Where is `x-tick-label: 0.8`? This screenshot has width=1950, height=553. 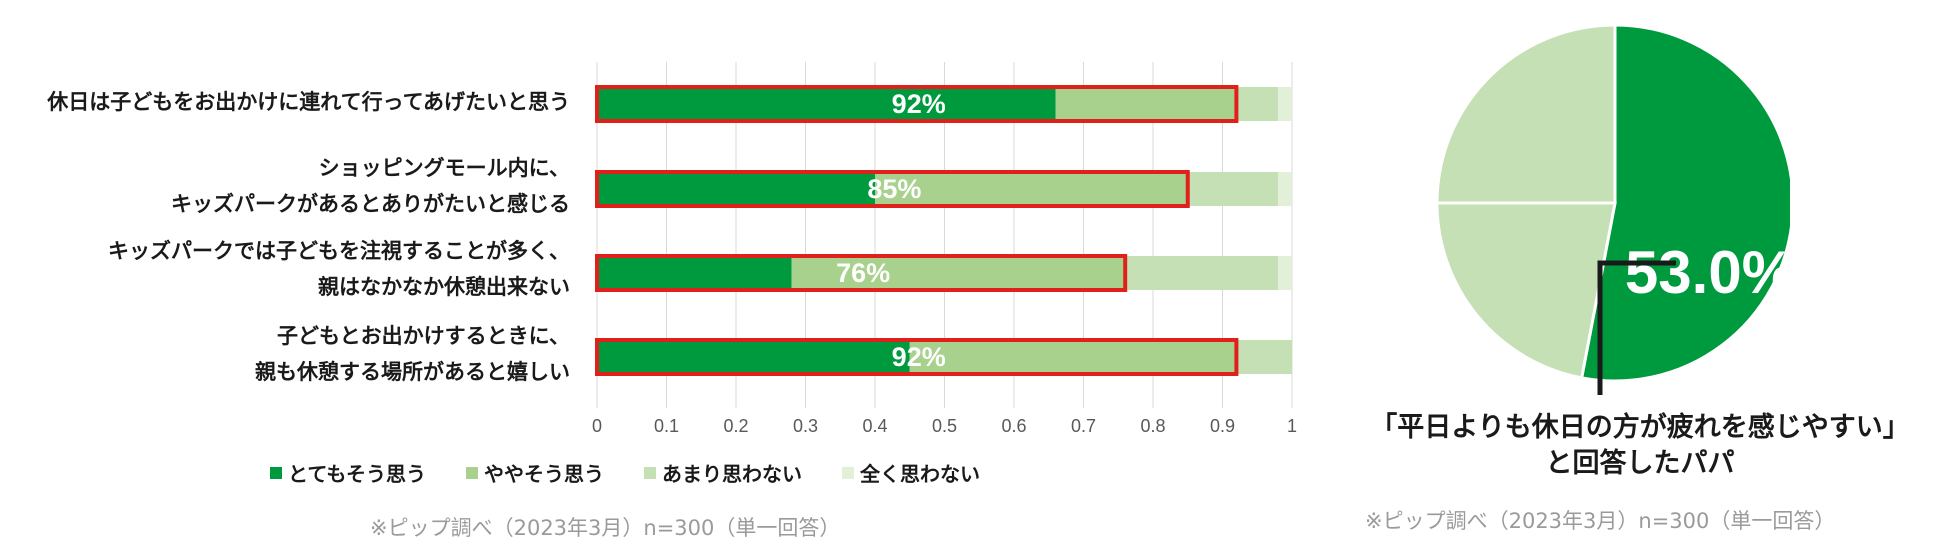 x-tick-label: 0.8 is located at coordinates (1152, 426).